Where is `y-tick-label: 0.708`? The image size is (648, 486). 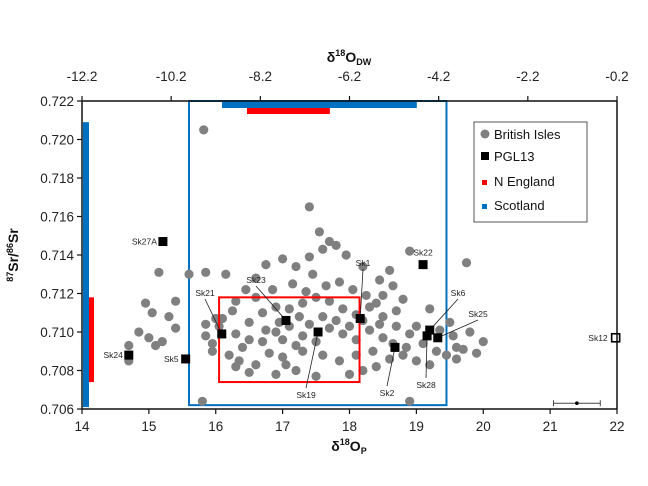
y-tick-label: 0.708 is located at coordinates (57, 371).